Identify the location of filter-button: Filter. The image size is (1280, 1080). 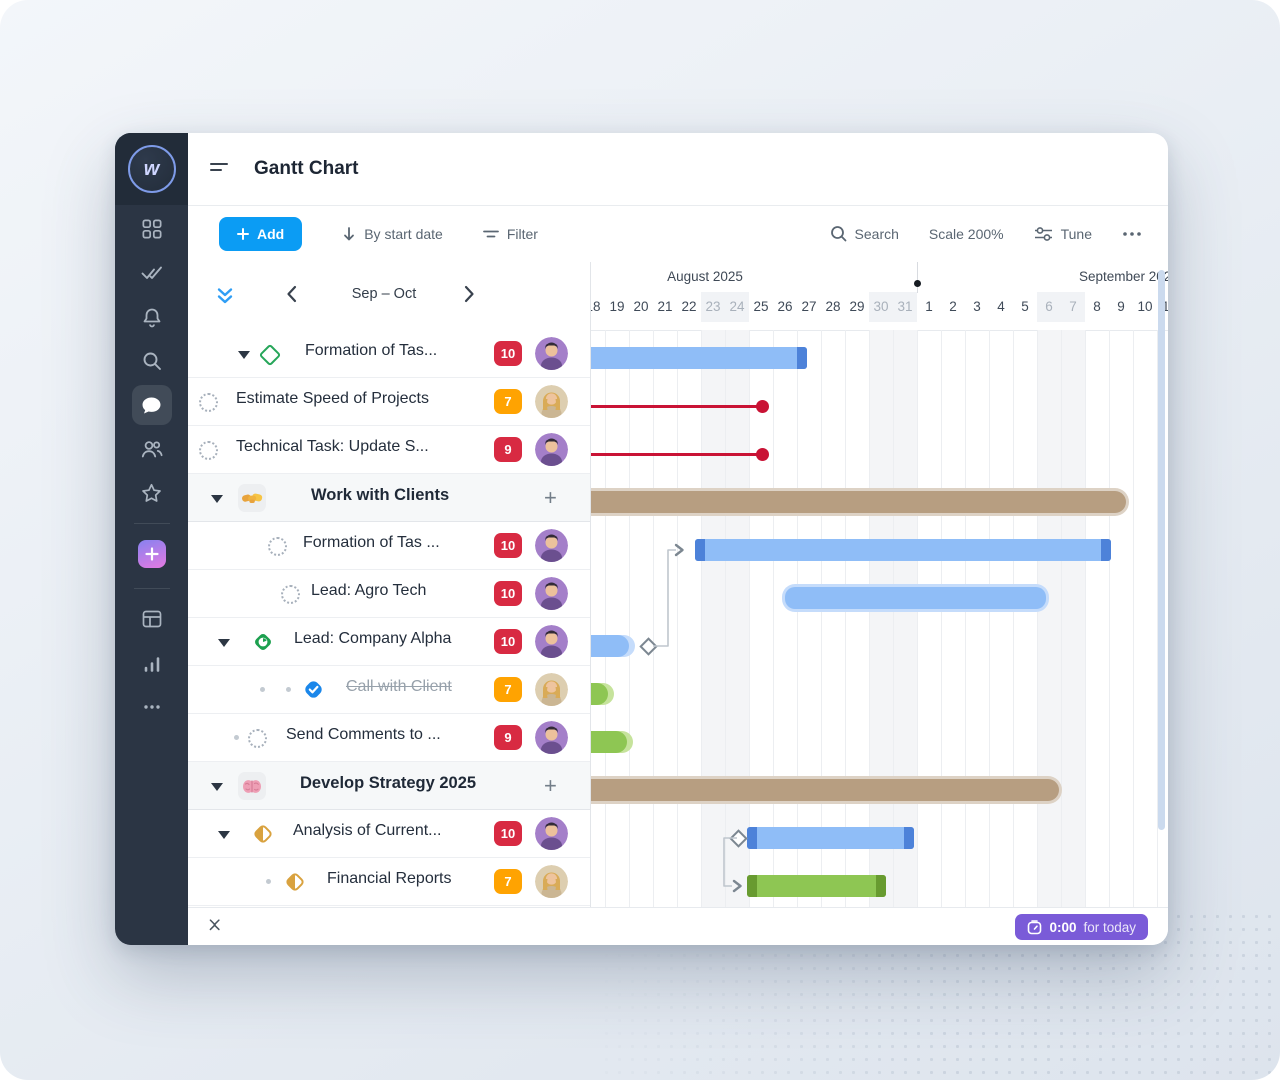
(510, 234).